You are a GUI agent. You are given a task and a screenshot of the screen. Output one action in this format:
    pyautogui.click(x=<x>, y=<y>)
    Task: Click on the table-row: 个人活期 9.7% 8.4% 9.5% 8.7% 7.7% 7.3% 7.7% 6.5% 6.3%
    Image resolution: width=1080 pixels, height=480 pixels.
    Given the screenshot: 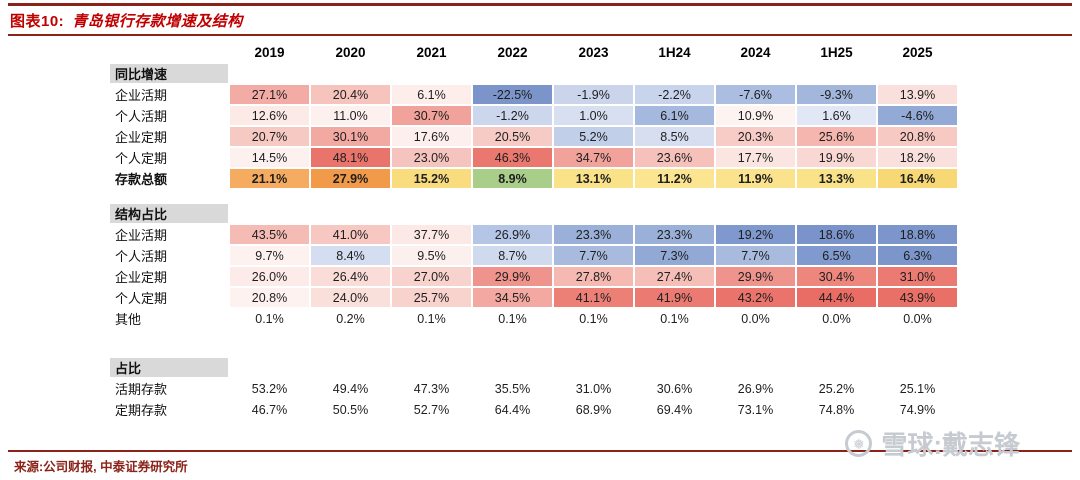 What is the action you would take?
    pyautogui.click(x=533, y=255)
    